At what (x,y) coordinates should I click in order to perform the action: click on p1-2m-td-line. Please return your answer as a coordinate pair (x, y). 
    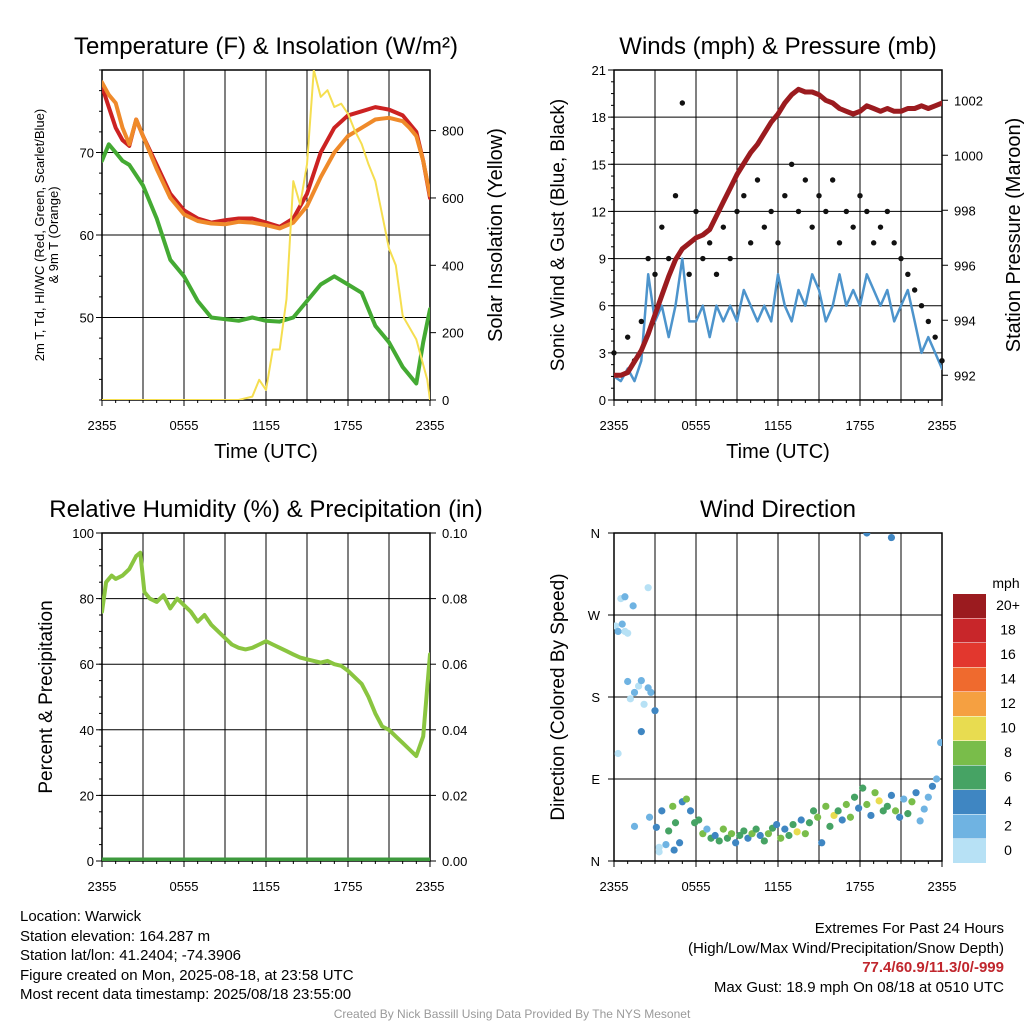
    Looking at the image, I should click on (266, 264).